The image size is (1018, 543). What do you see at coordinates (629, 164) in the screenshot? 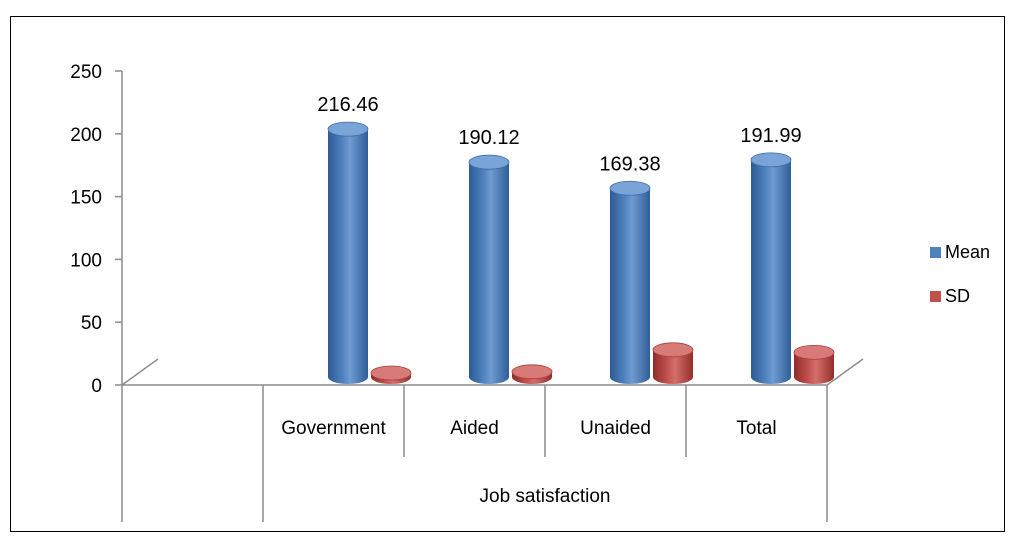
I see `data-label: 169.38` at bounding box center [629, 164].